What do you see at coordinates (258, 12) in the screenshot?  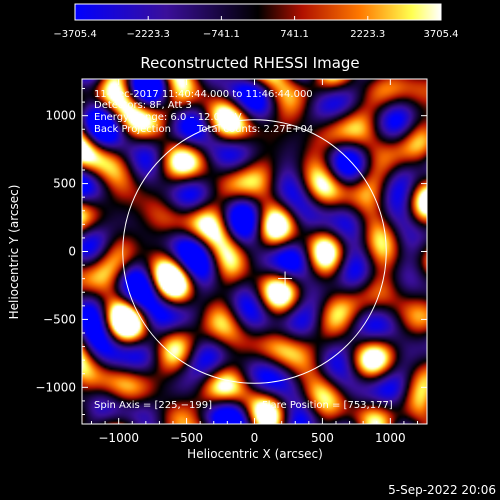 I see `colorbar` at bounding box center [258, 12].